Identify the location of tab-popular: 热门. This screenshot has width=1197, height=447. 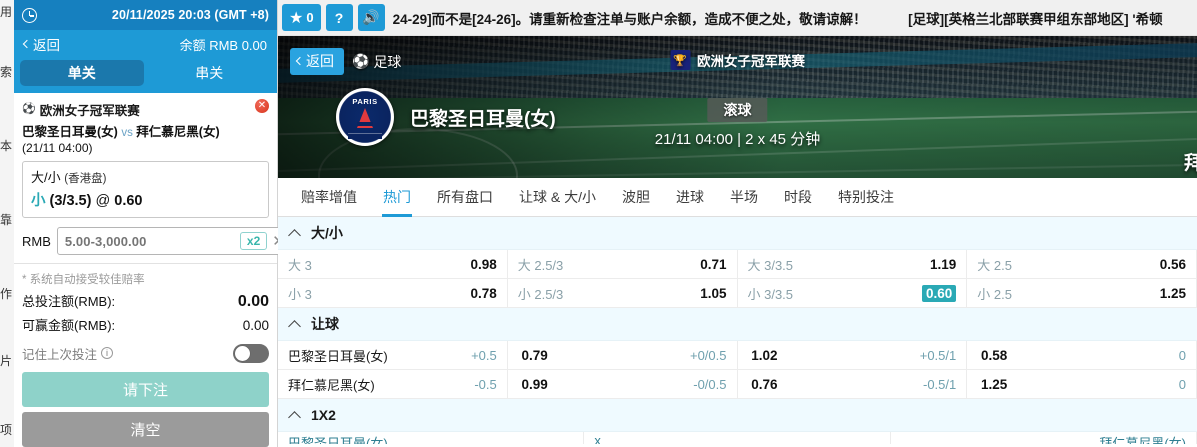
(397, 197).